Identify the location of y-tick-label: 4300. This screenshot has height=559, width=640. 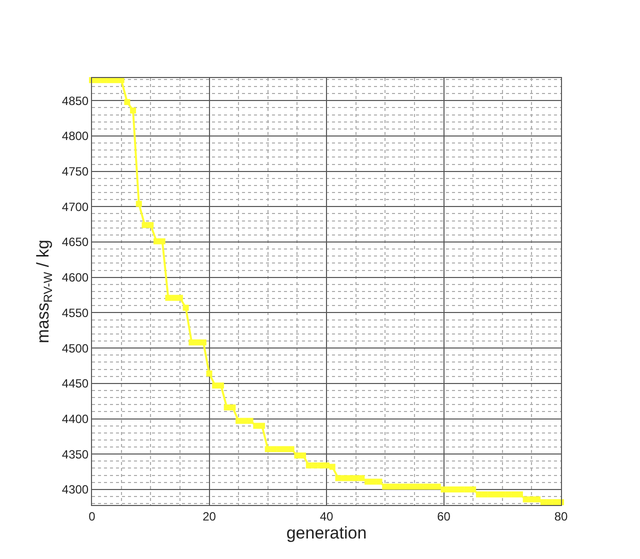
(75, 489).